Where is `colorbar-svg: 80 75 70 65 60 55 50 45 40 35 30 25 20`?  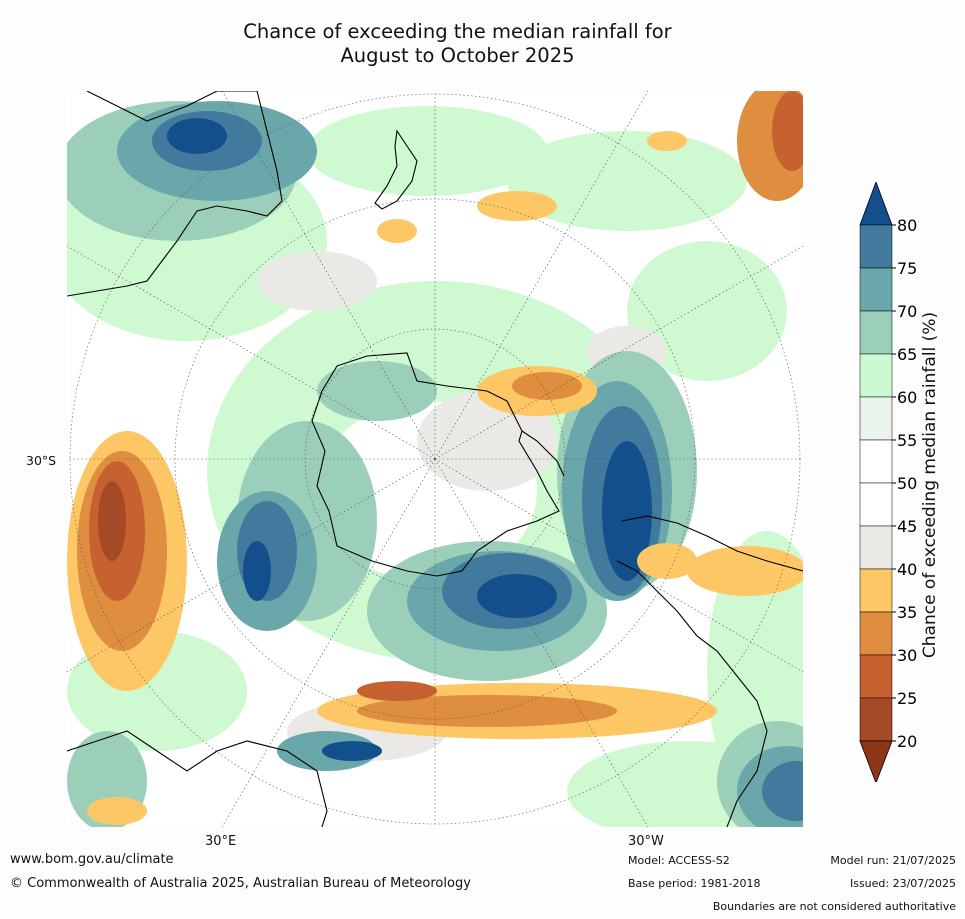 colorbar-svg: 80 75 70 65 60 55 50 45 40 35 30 25 20 is located at coordinates (888, 482).